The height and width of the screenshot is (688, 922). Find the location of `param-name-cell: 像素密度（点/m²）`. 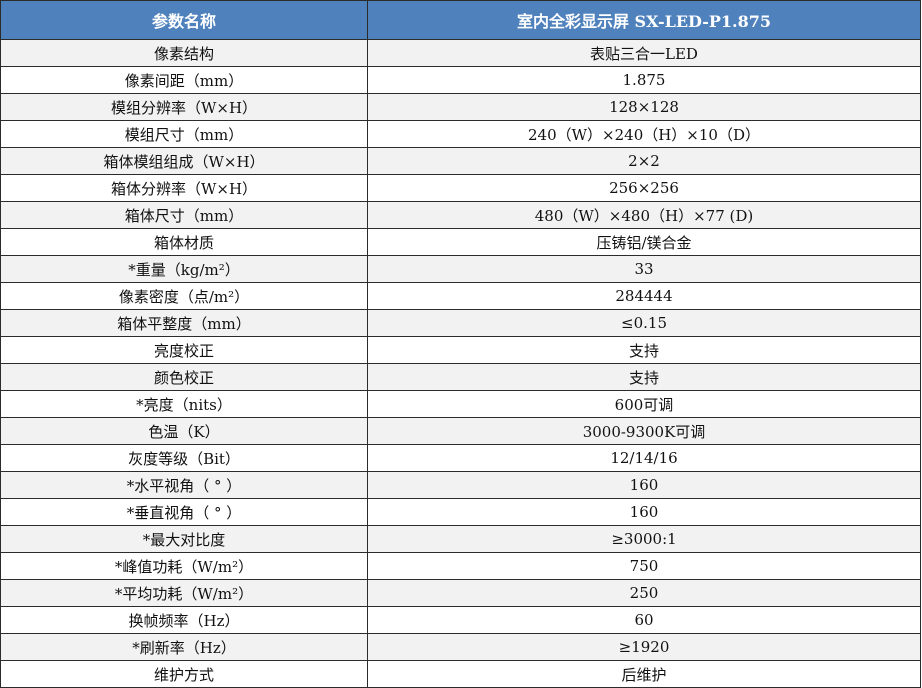

param-name-cell: 像素密度（点/m²） is located at coordinates (184, 296).